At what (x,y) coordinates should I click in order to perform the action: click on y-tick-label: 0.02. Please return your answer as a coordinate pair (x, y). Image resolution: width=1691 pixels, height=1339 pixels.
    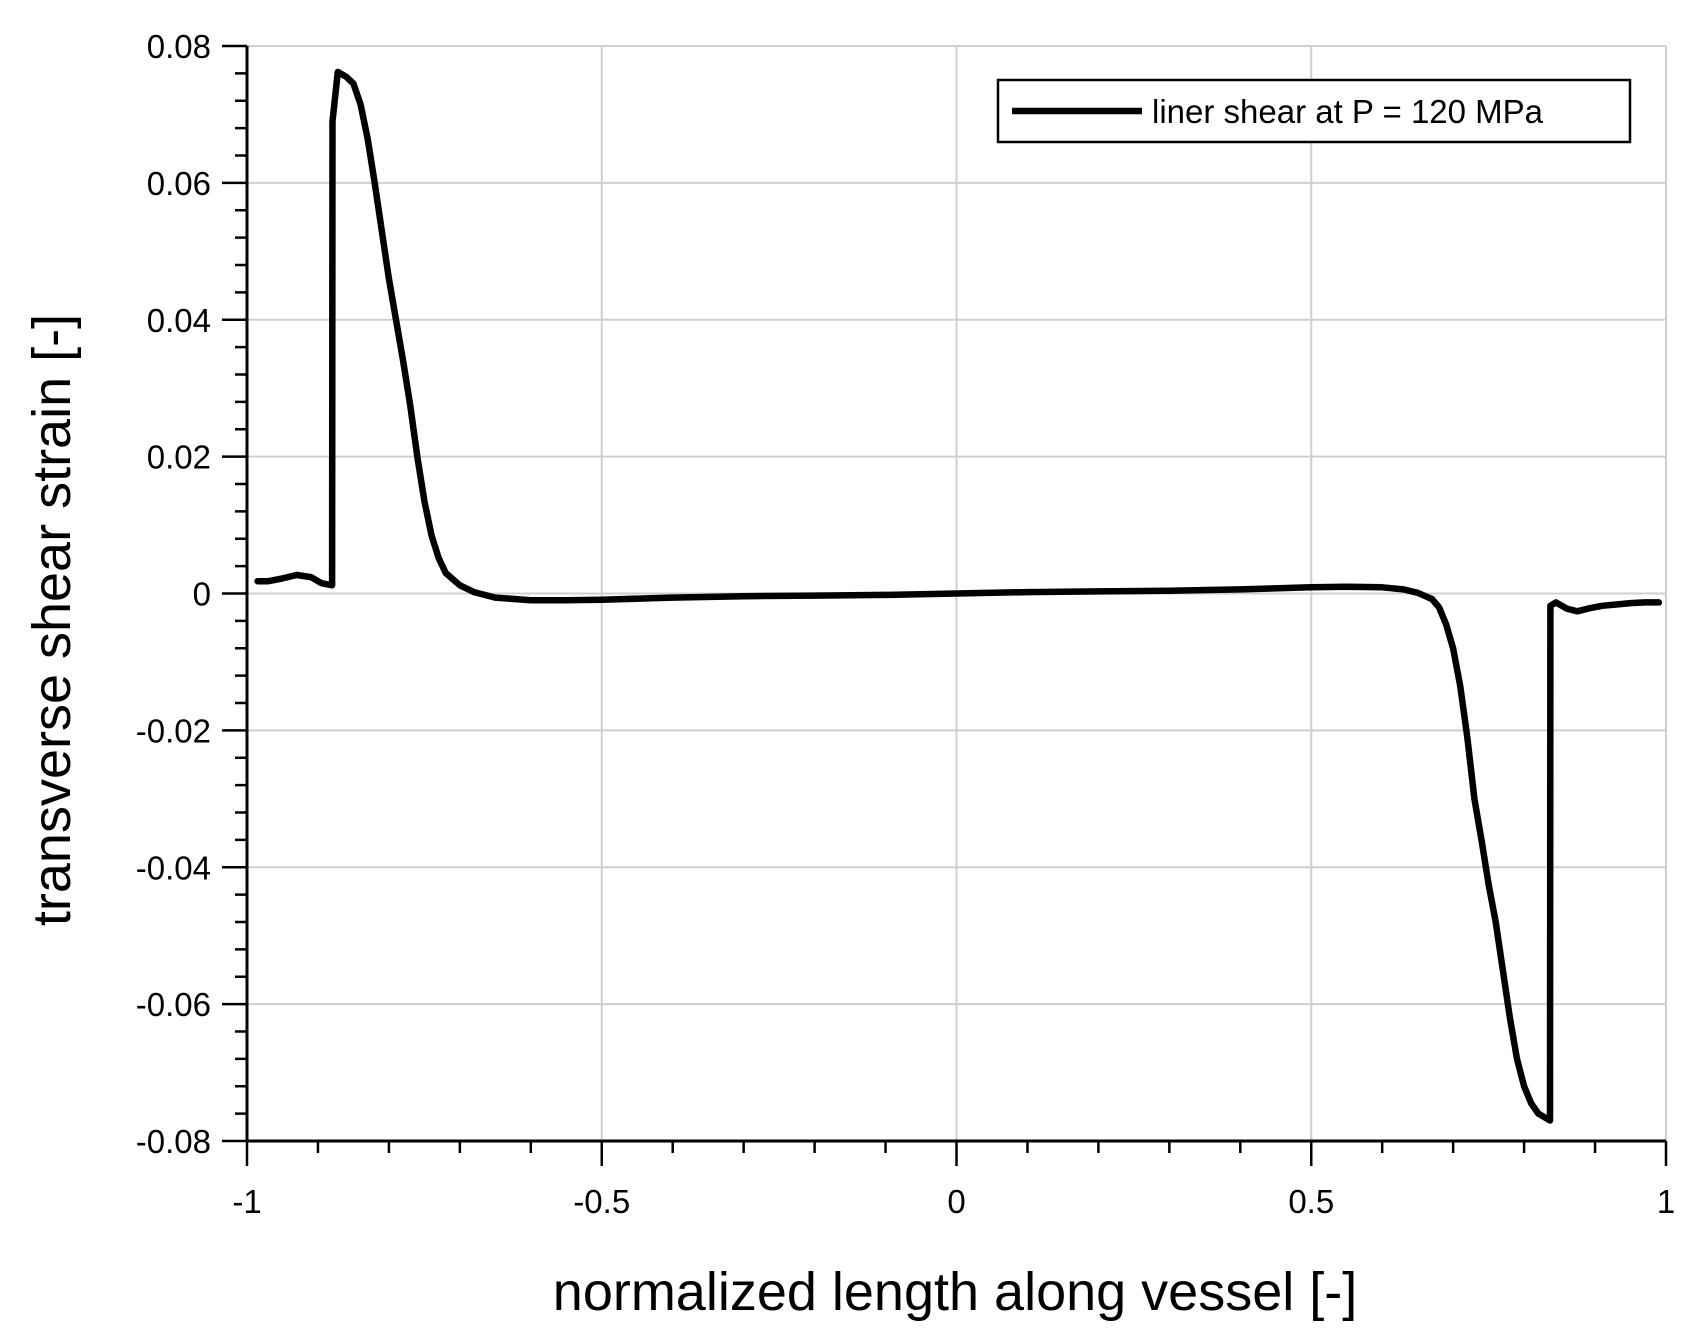
    Looking at the image, I should click on (179, 457).